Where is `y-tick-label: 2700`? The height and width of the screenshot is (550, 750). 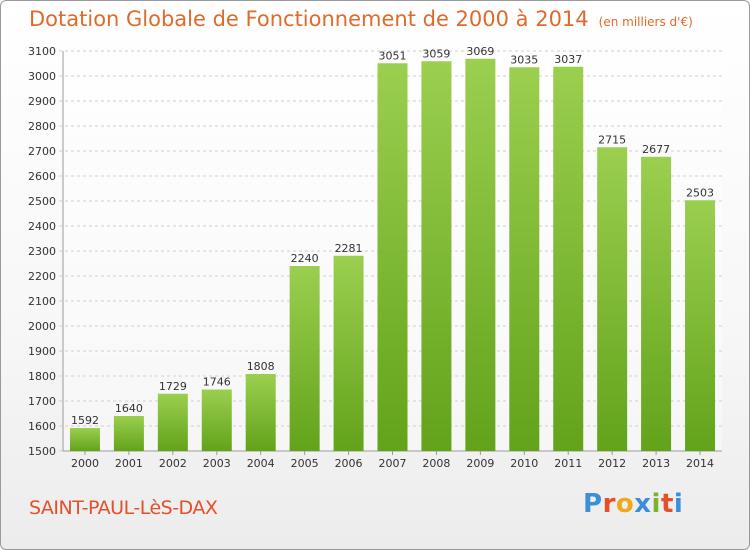 y-tick-label: 2700 is located at coordinates (42, 151).